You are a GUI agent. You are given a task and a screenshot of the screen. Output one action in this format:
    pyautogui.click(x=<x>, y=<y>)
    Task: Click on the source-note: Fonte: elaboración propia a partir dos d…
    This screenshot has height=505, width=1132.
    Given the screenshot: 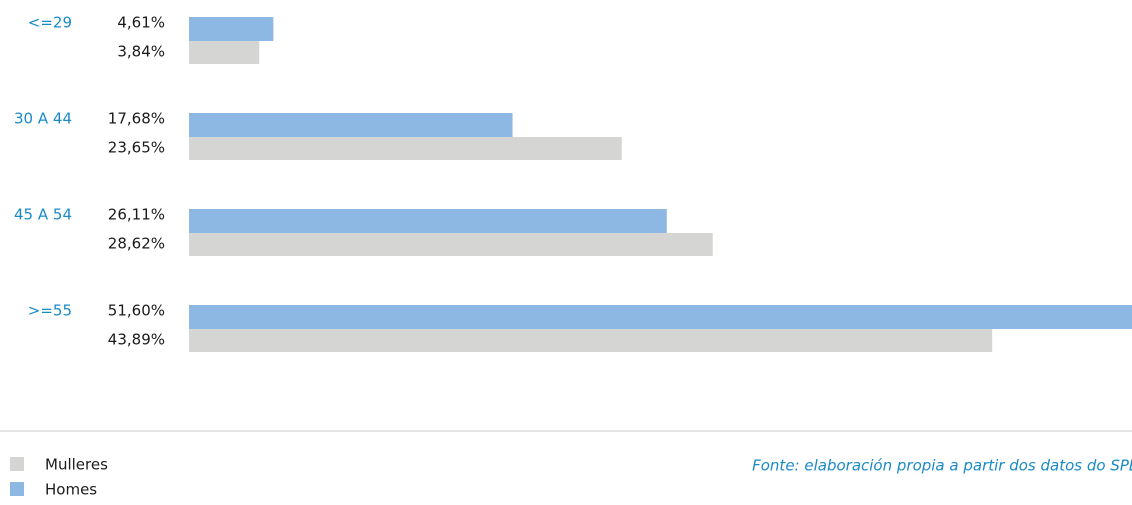 What is the action you would take?
    pyautogui.click(x=942, y=466)
    